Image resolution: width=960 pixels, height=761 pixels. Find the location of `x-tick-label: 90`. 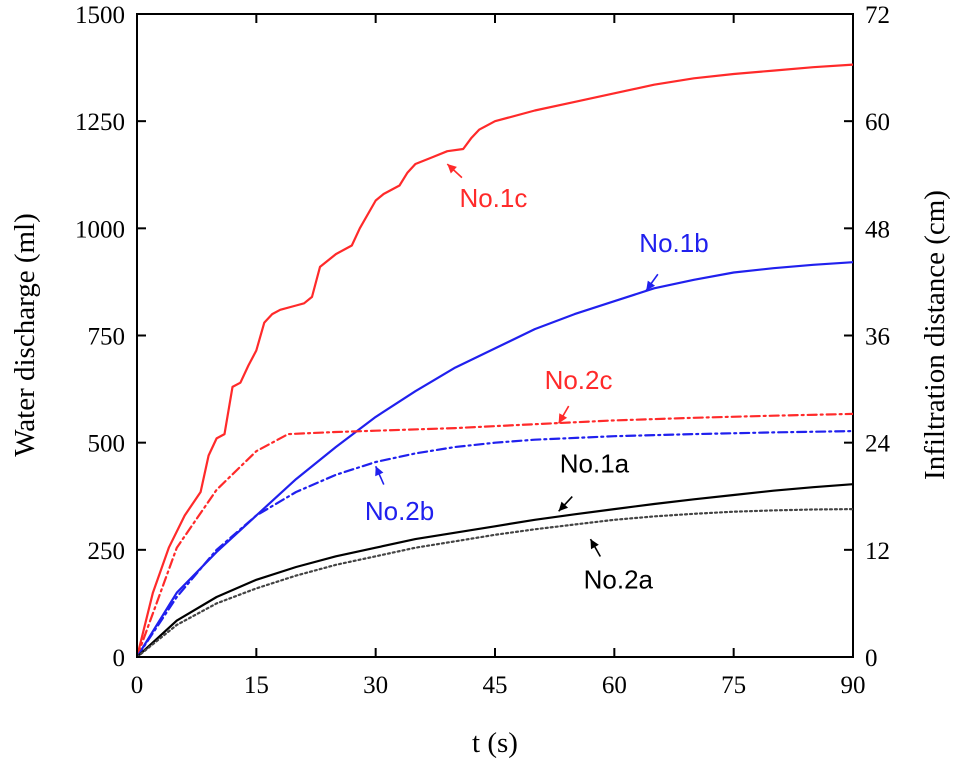

x-tick-label: 90 is located at coordinates (853, 685).